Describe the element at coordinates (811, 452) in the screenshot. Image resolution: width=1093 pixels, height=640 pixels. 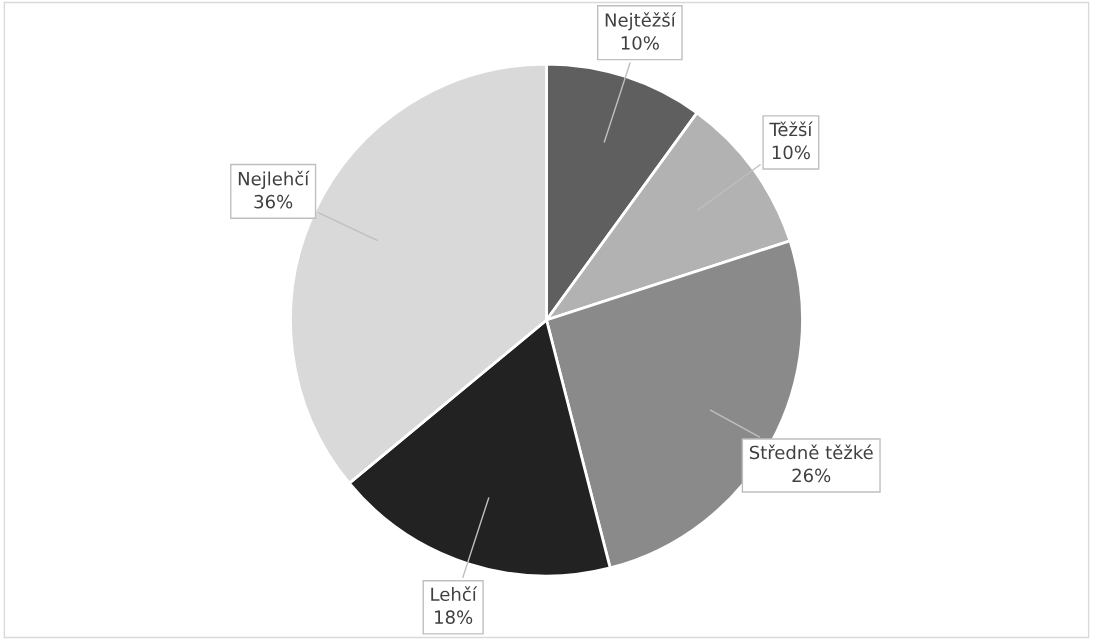
I see `slice-label: Středně těžké` at that location.